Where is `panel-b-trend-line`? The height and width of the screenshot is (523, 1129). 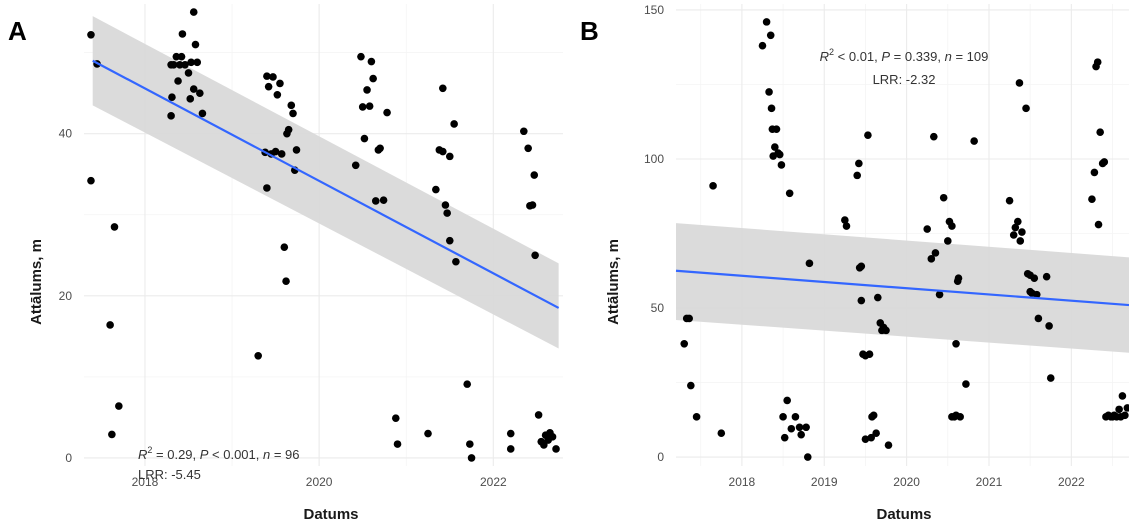
panel-b-trend-line is located at coordinates (902, 288).